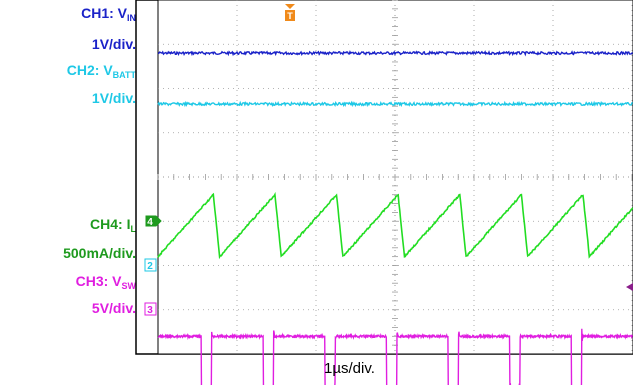 The height and width of the screenshot is (385, 633). What do you see at coordinates (629, 287) in the screenshot?
I see `trigger-level-arrow-icon` at bounding box center [629, 287].